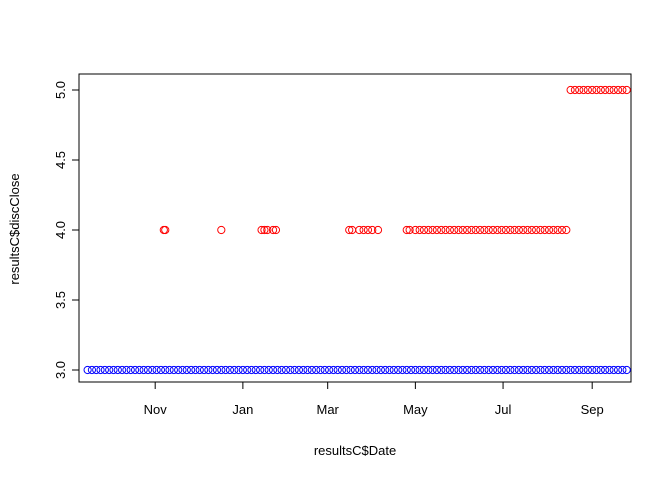 Image resolution: width=672 pixels, height=480 pixels. Describe the element at coordinates (327, 409) in the screenshot. I see `x-tick-label: Mar` at that location.